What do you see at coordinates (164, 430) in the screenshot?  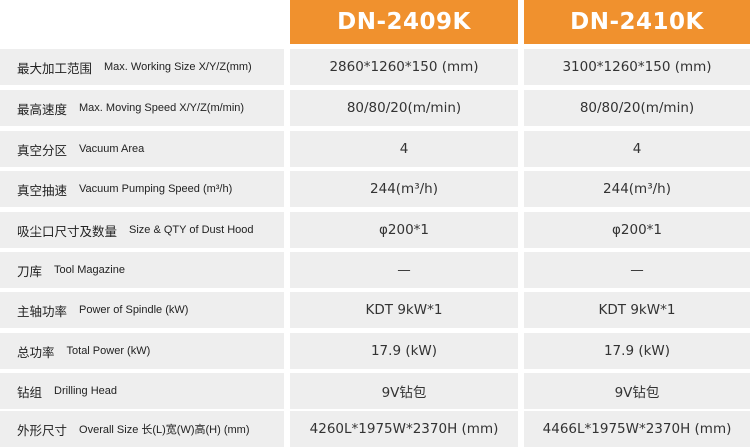 I see `label-en: Overall Size 长(L)宽(W)高(H) (mm)` at bounding box center [164, 430].